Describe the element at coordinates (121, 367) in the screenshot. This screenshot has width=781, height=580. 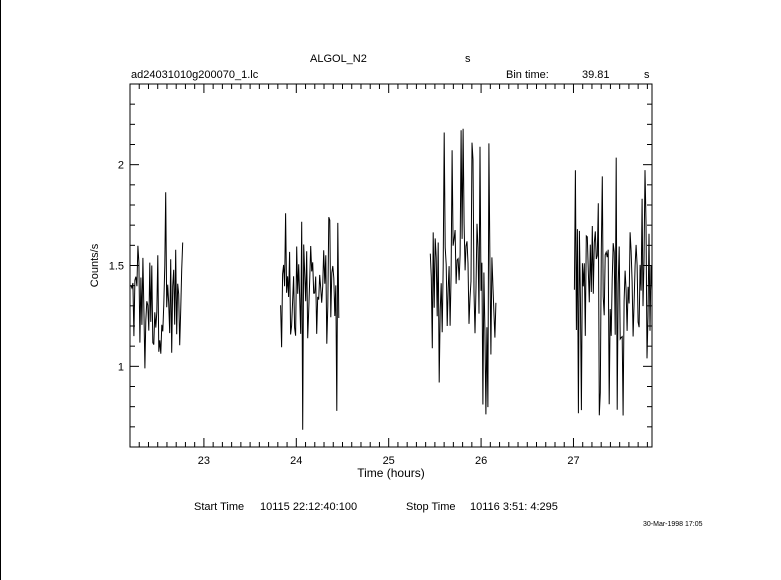
I see `y-tick-label: 1` at that location.